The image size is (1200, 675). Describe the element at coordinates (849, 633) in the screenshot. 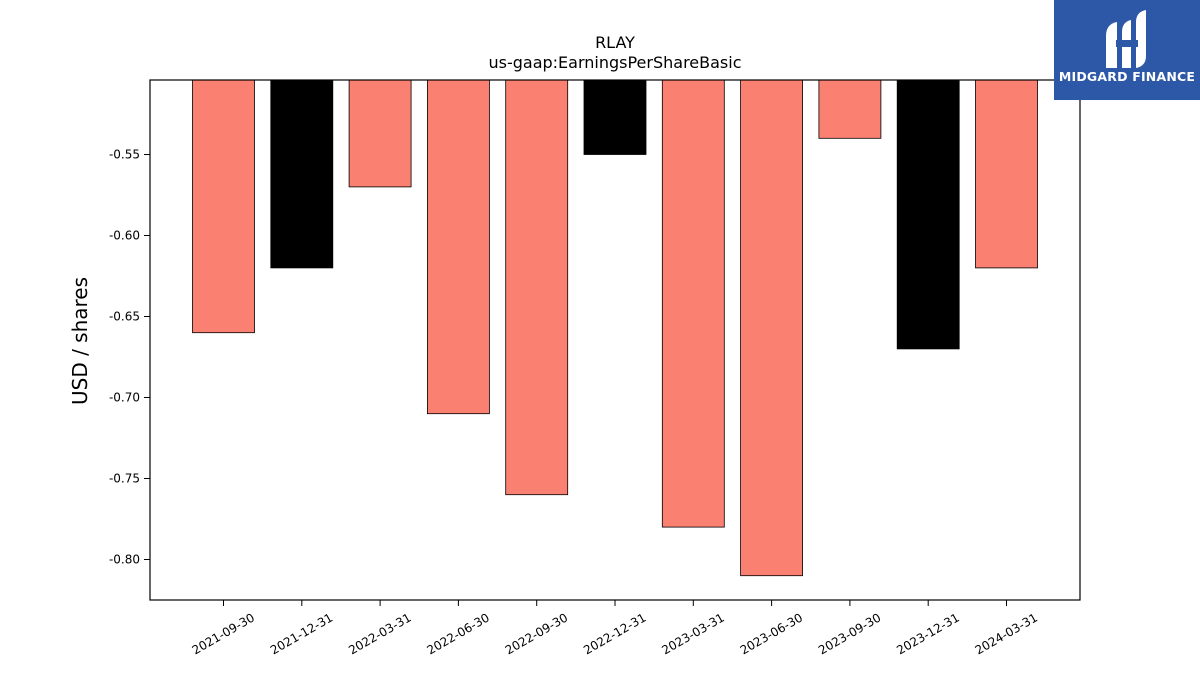

I see `x-tick-label: 2023-09-30` at that location.